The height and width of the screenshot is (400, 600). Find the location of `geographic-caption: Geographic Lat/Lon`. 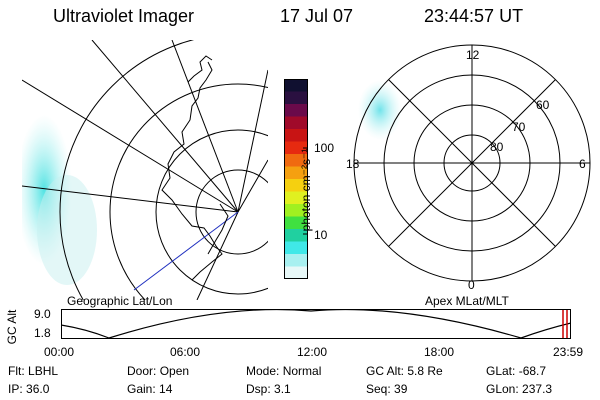

geographic-caption: Geographic Lat/Lon is located at coordinates (120, 301).